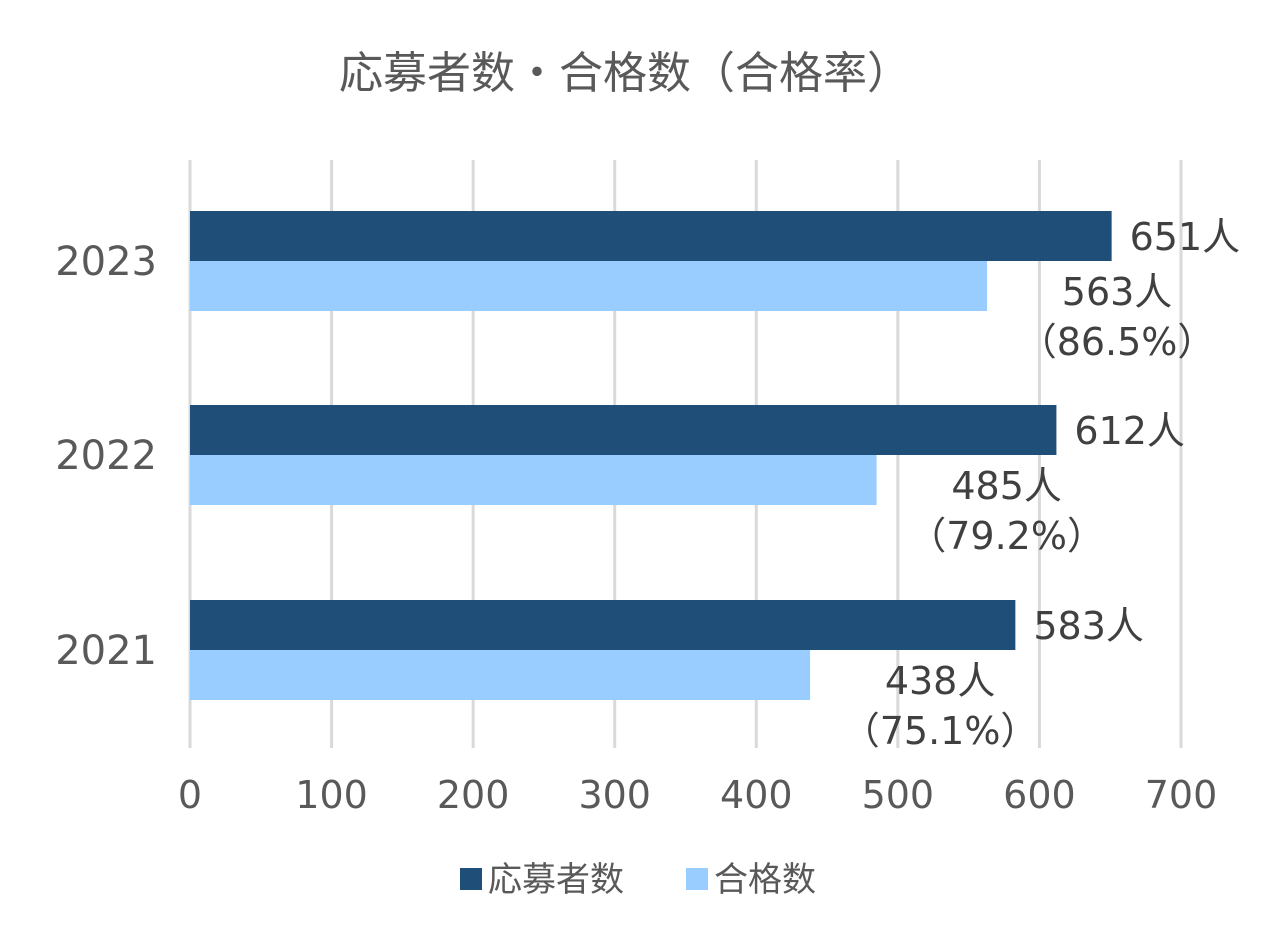 This screenshot has width=1283, height=944. Describe the element at coordinates (471, 879) in the screenshot. I see `legend-swatch-applicants` at that location.